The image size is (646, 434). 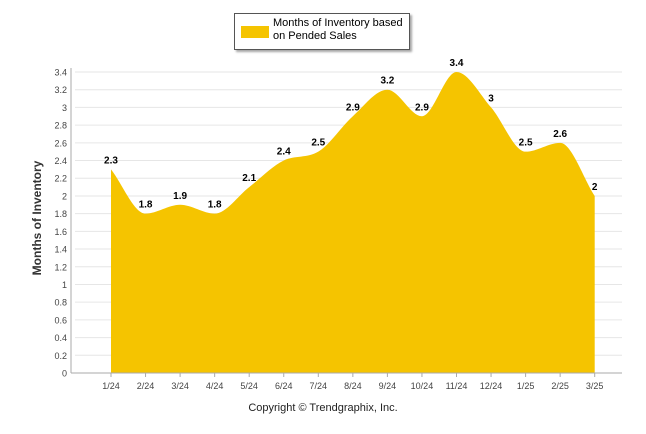 What do you see at coordinates (388, 386) in the screenshot?
I see `x-tick-label: 9/24` at bounding box center [388, 386].